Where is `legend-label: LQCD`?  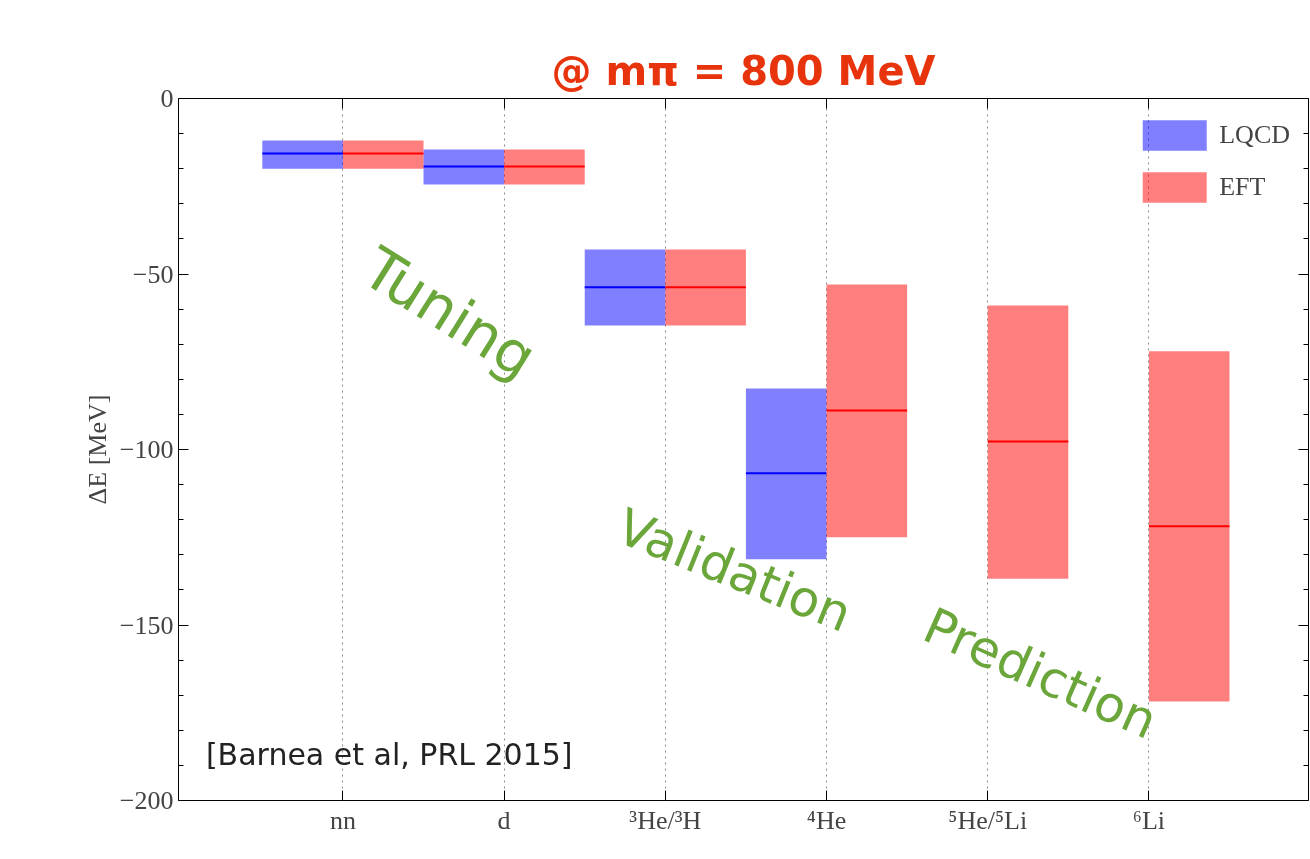
legend-label: LQCD is located at coordinates (1254, 135).